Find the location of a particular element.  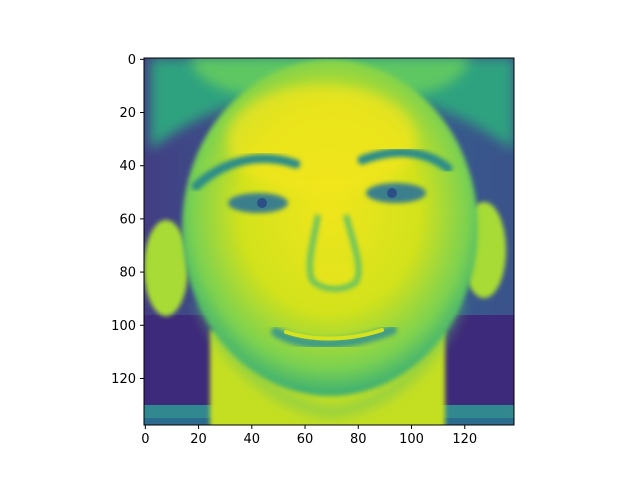

y-tick-label: 60 is located at coordinates (127, 219).